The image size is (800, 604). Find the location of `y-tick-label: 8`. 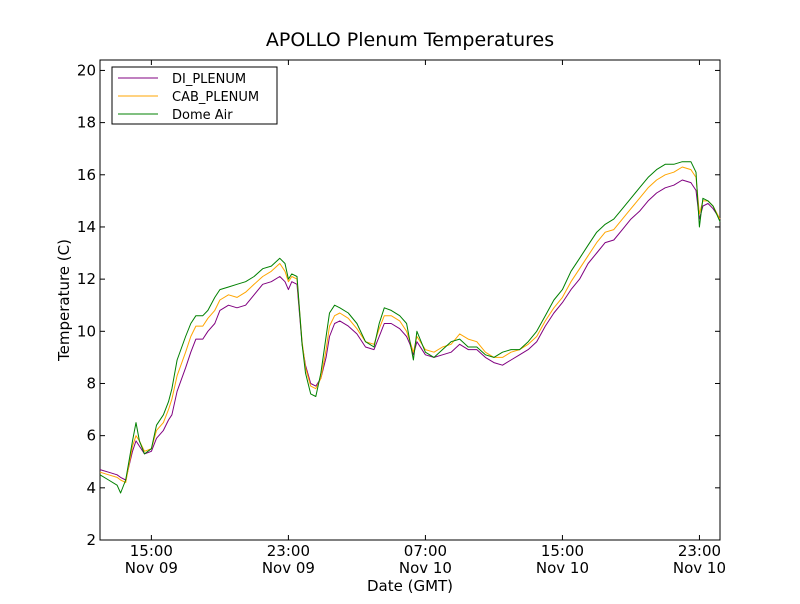

y-tick-label: 8 is located at coordinates (91, 383).